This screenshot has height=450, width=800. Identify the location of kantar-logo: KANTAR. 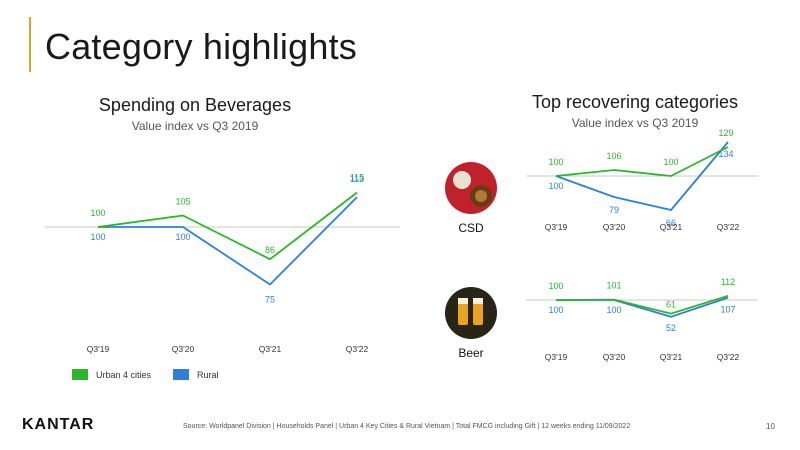
(58, 424).